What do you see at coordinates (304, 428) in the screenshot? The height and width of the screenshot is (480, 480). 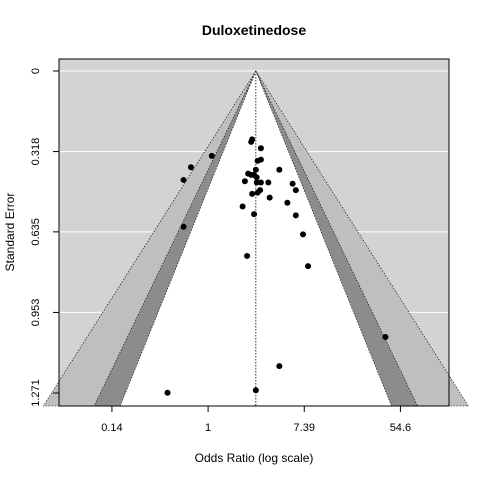 I see `x-tick-label: 7.39` at bounding box center [304, 428].